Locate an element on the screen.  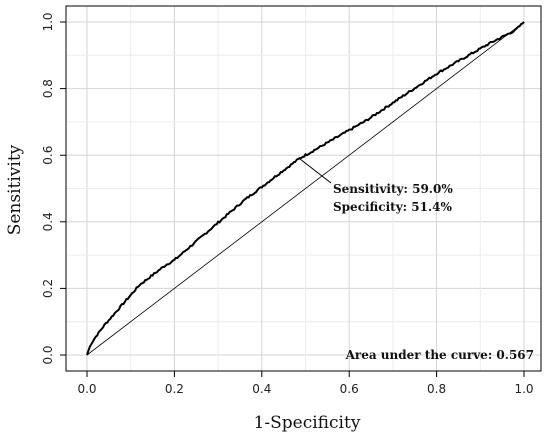
x-tick-label: 1.0 is located at coordinates (523, 389).